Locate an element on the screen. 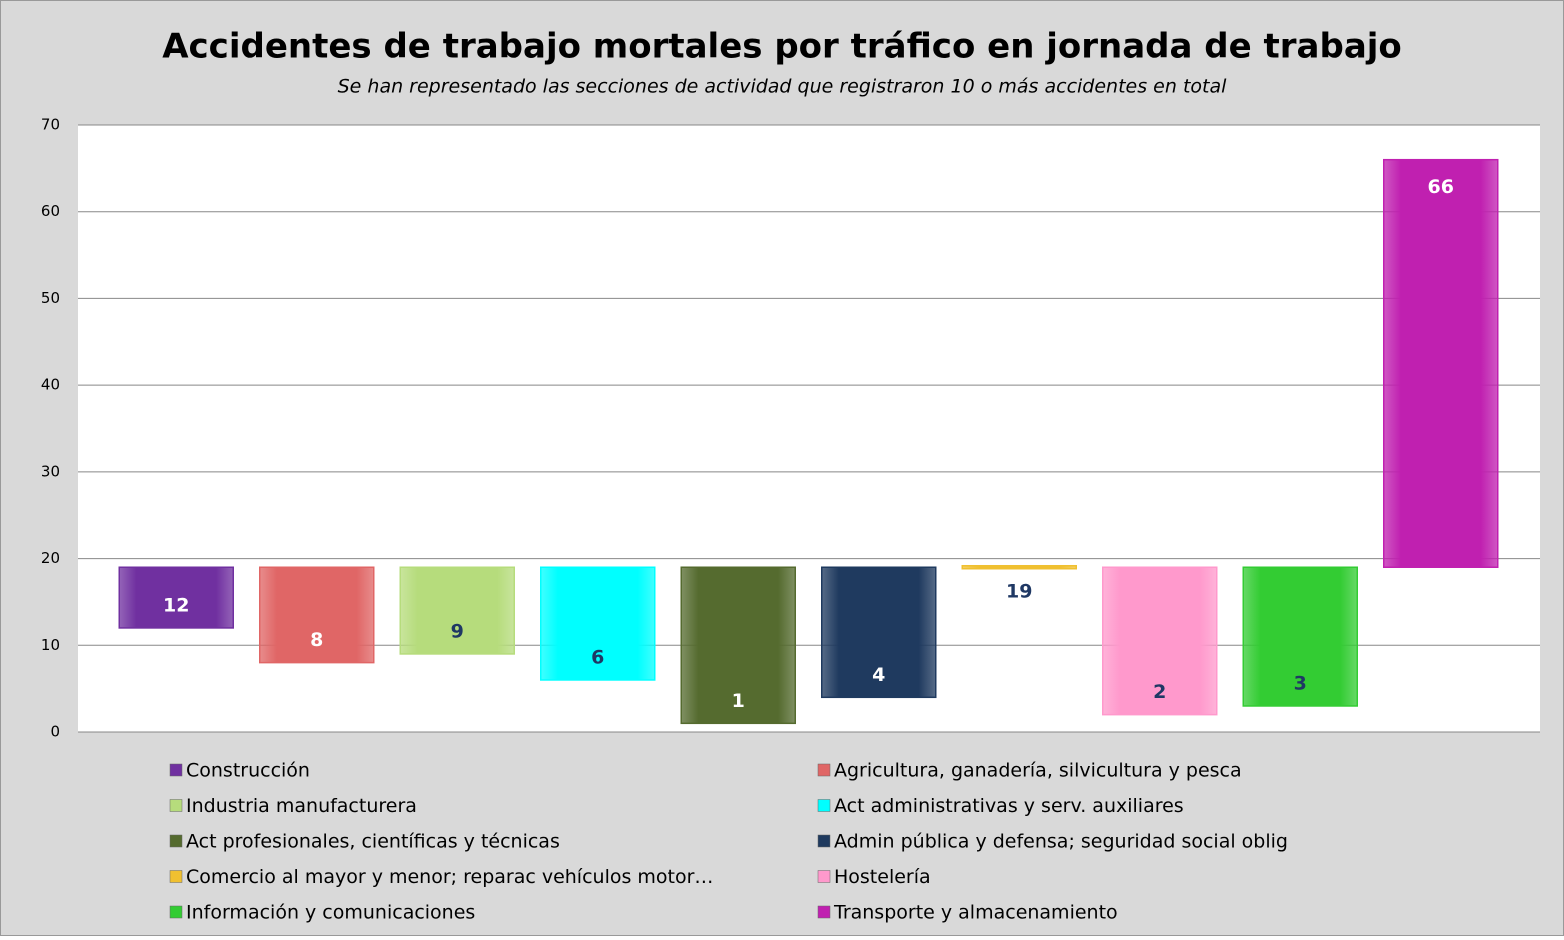 The width and height of the screenshot is (1564, 940). data-label: 9 is located at coordinates (457, 631).